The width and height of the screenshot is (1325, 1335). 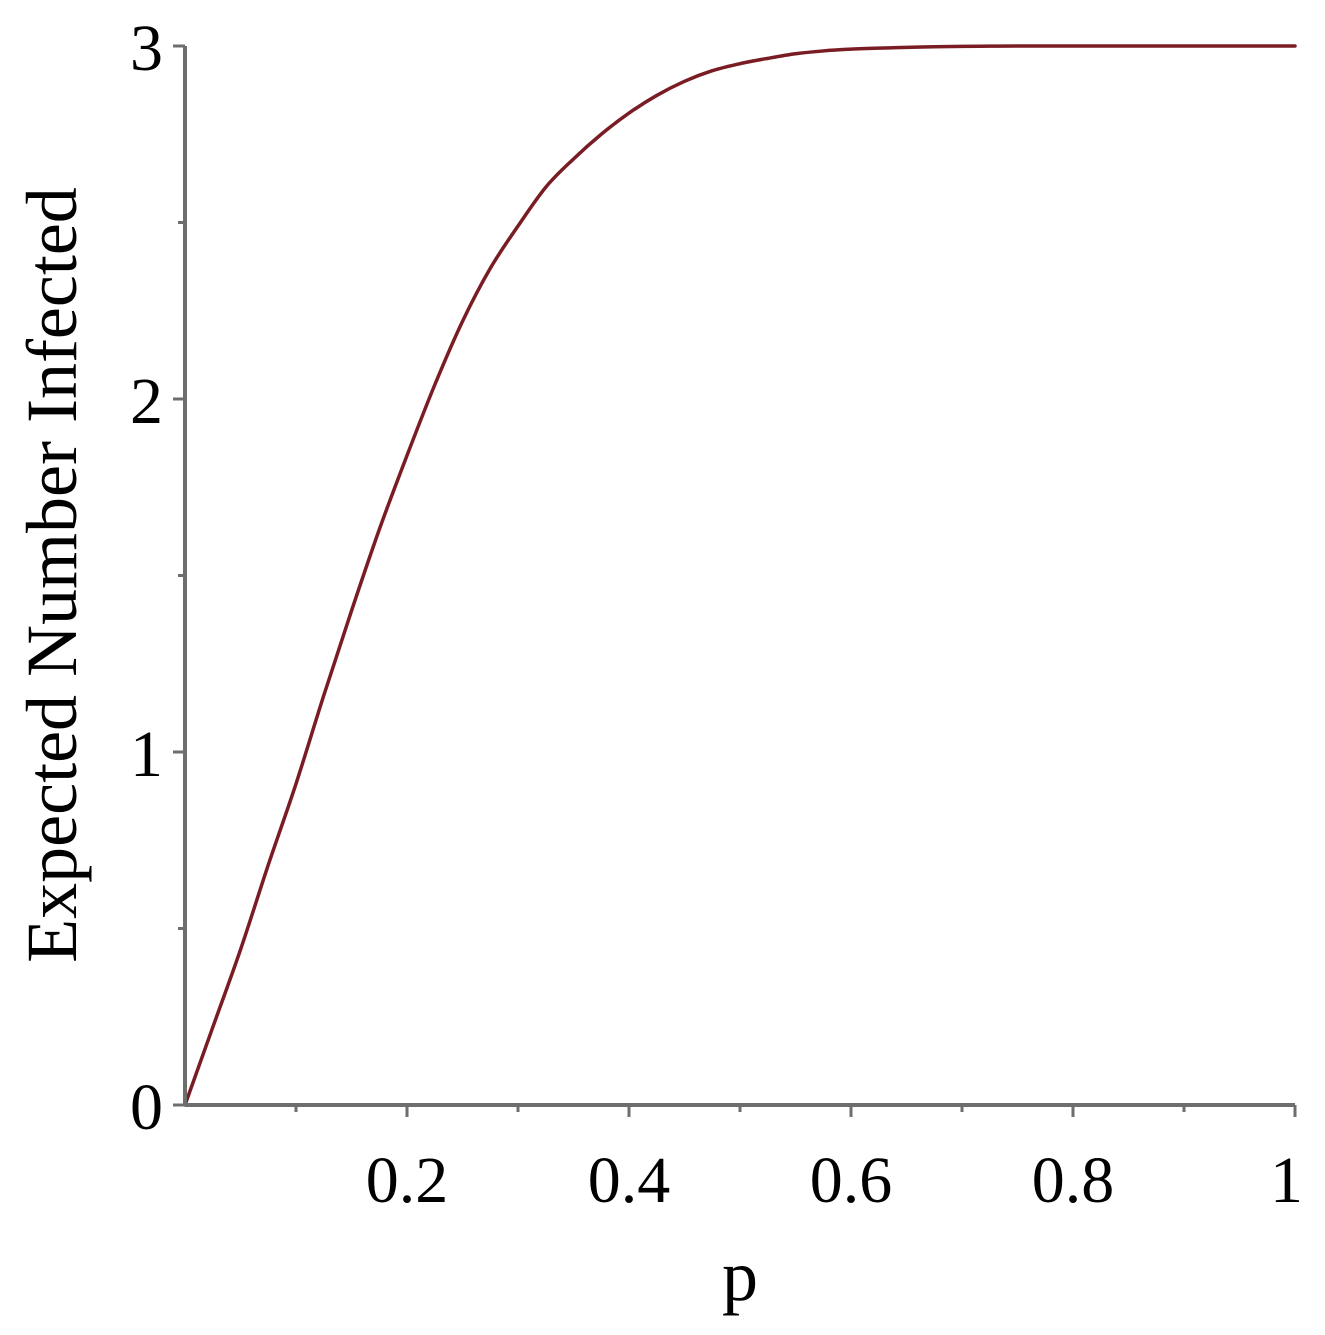 What do you see at coordinates (146, 1107) in the screenshot?
I see `y-tick-label: 0` at bounding box center [146, 1107].